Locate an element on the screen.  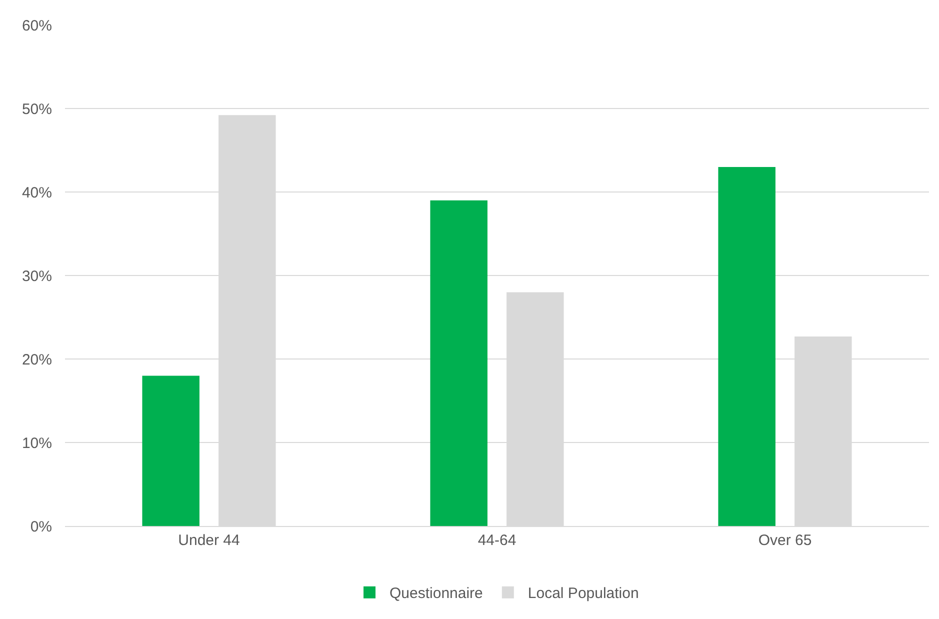
x-tick-label: 44-64 is located at coordinates (497, 540).